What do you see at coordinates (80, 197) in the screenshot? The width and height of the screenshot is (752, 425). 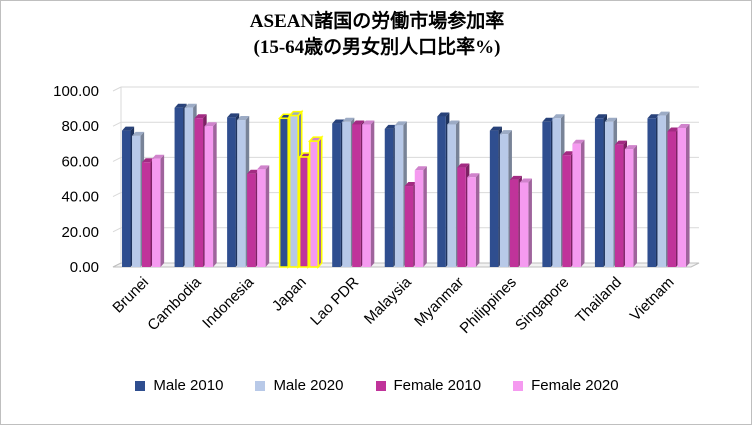 I see `y-tick-label: 40.00` at bounding box center [80, 197].